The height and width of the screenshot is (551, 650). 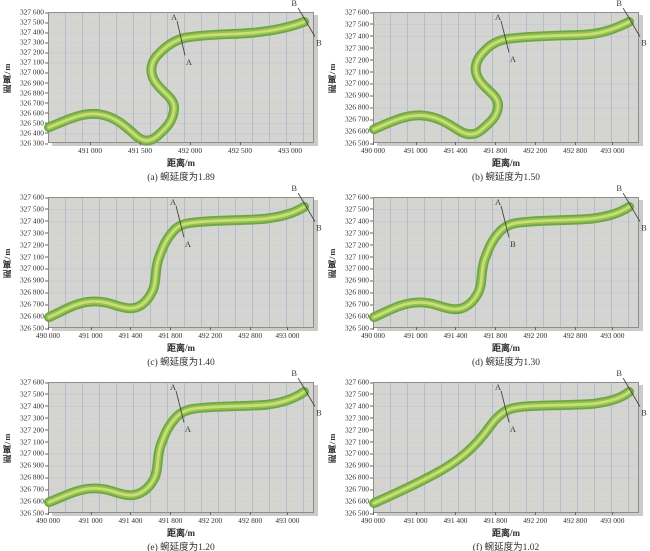 I want to click on panel-caption: (e) 蜿延度为1.20, so click(x=181, y=547).